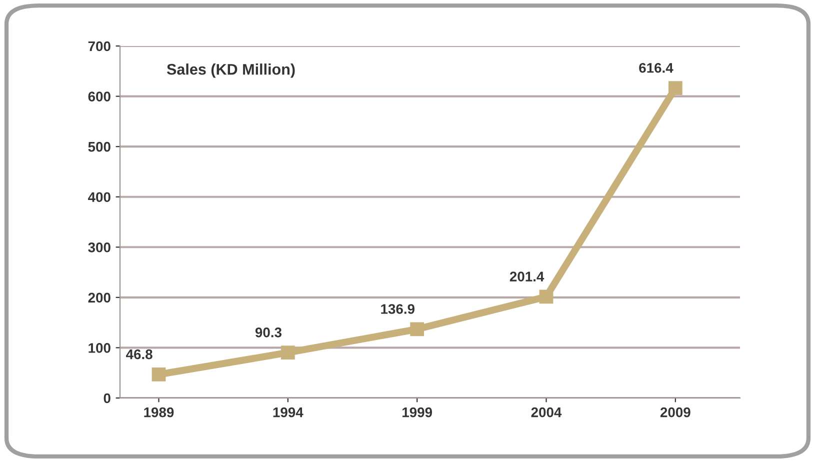 This screenshot has height=462, width=815. What do you see at coordinates (230, 71) in the screenshot?
I see `text: Sales (KD Million)` at bounding box center [230, 71].